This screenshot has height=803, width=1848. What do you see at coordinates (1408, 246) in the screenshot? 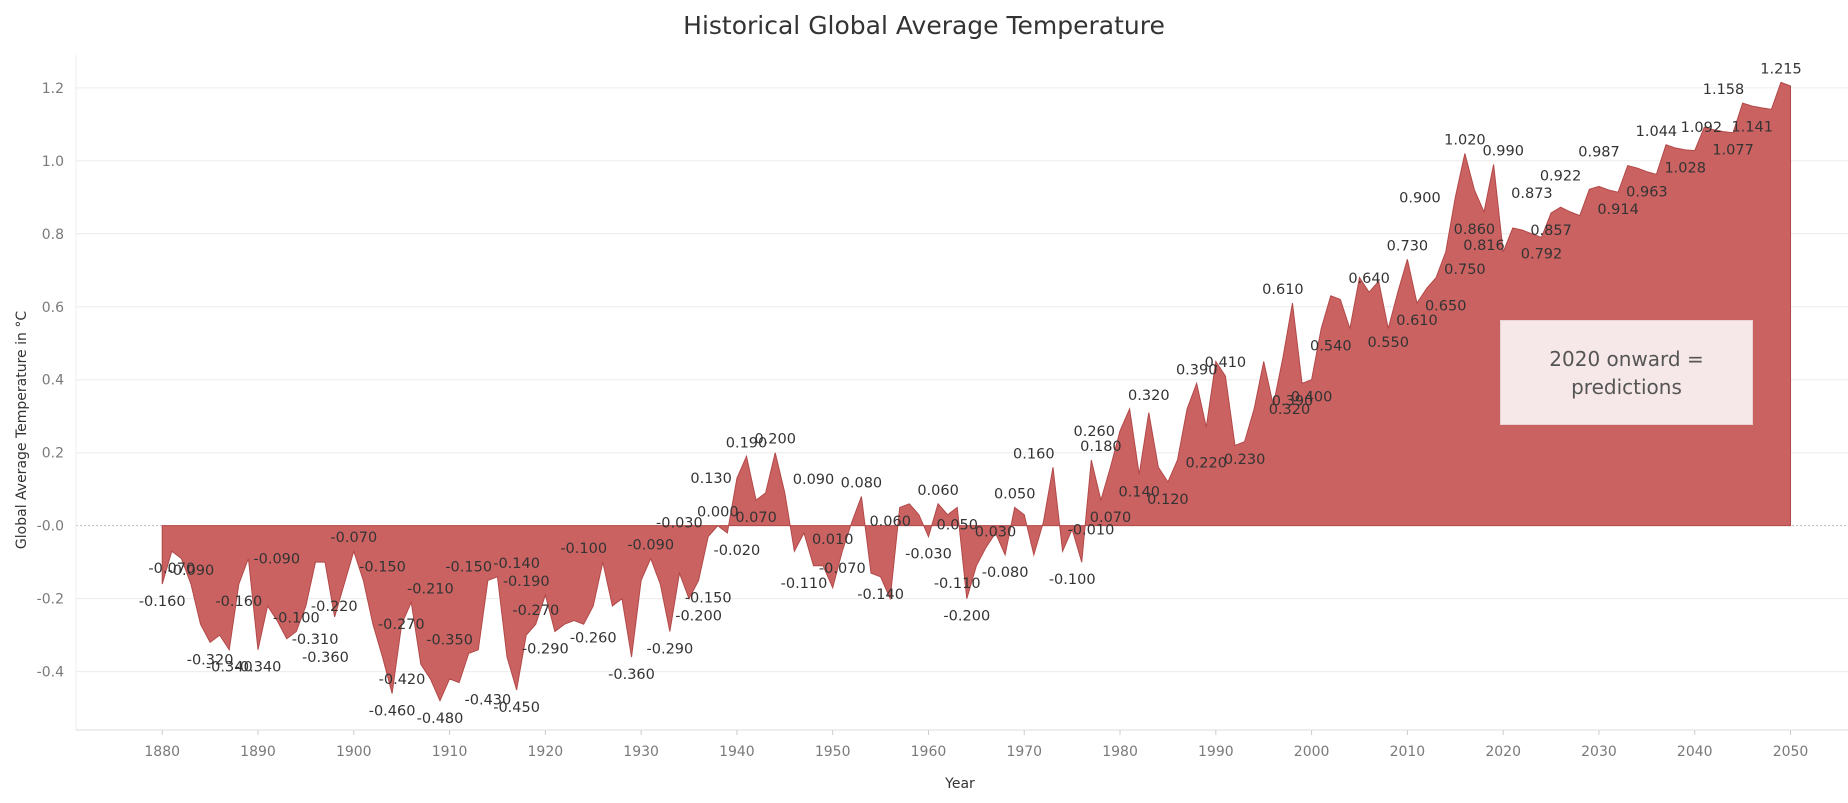
I see `data-label: 0.730` at bounding box center [1408, 246].